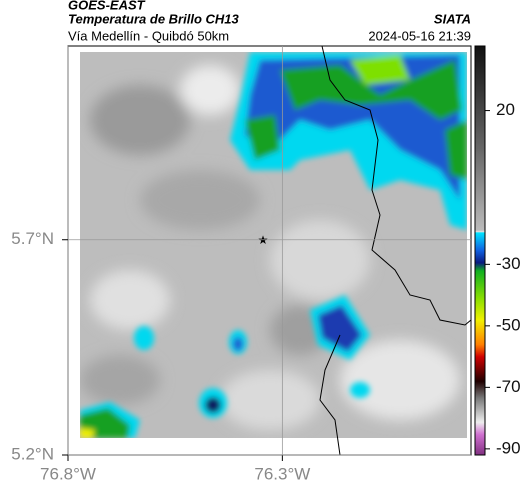 The width and height of the screenshot is (526, 491). What do you see at coordinates (508, 447) in the screenshot?
I see `colorbar-label: -90` at bounding box center [508, 447].